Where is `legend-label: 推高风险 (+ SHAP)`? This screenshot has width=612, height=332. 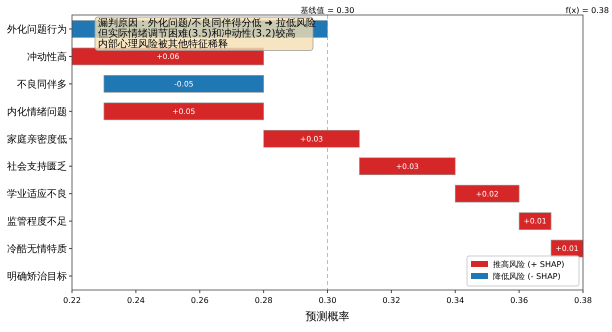
legend-label: 推高风险 (+ SHAP) is located at coordinates (528, 264).